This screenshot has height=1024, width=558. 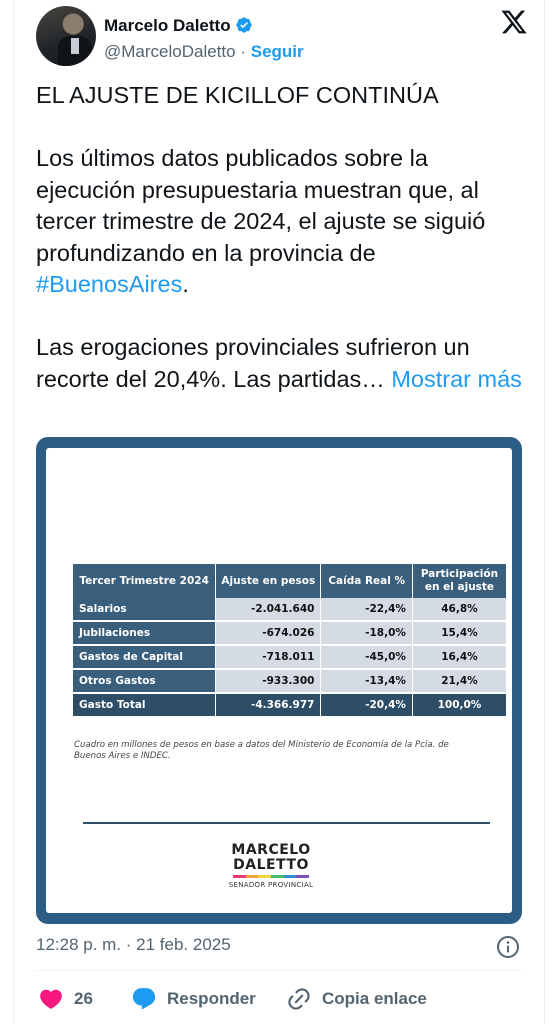 What do you see at coordinates (366, 681) in the screenshot?
I see `row-real-drop: -13,4%` at bounding box center [366, 681].